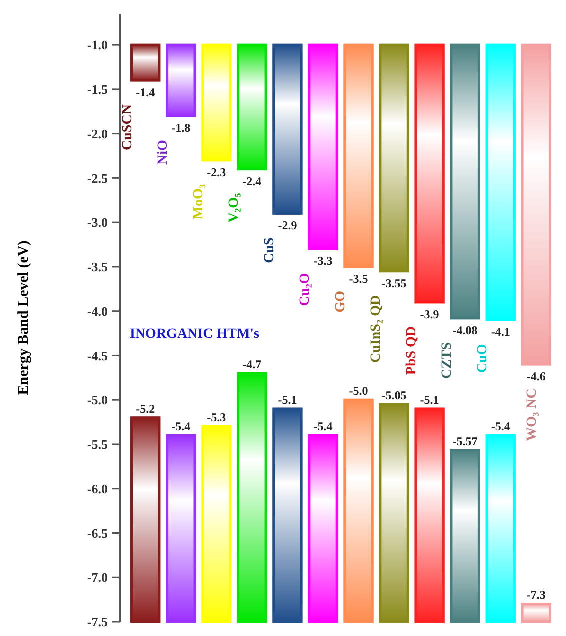 The height and width of the screenshot is (636, 566). Describe the element at coordinates (465, 330) in the screenshot. I see `data-label: -4.08` at that location.